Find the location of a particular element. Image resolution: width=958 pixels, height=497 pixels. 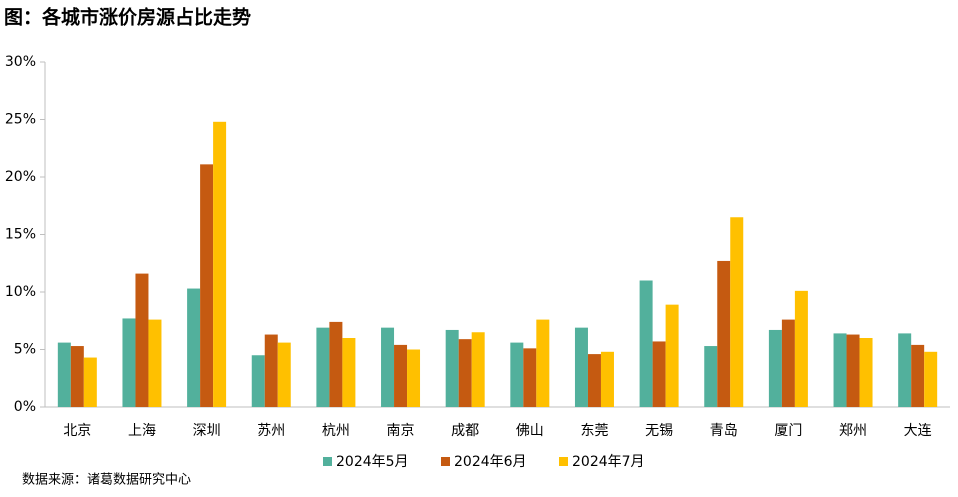

x-tick-label: 深圳 is located at coordinates (207, 431).